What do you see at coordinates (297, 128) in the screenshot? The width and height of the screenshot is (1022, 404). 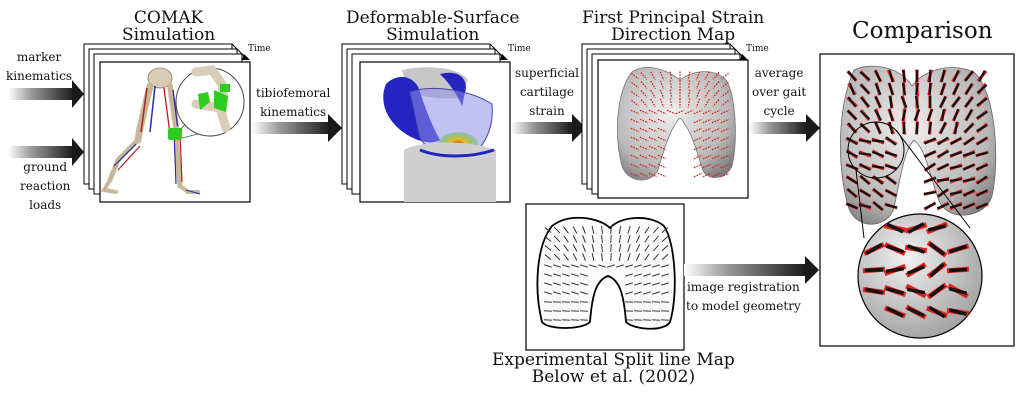 I see `tibio-arrow` at bounding box center [297, 128].